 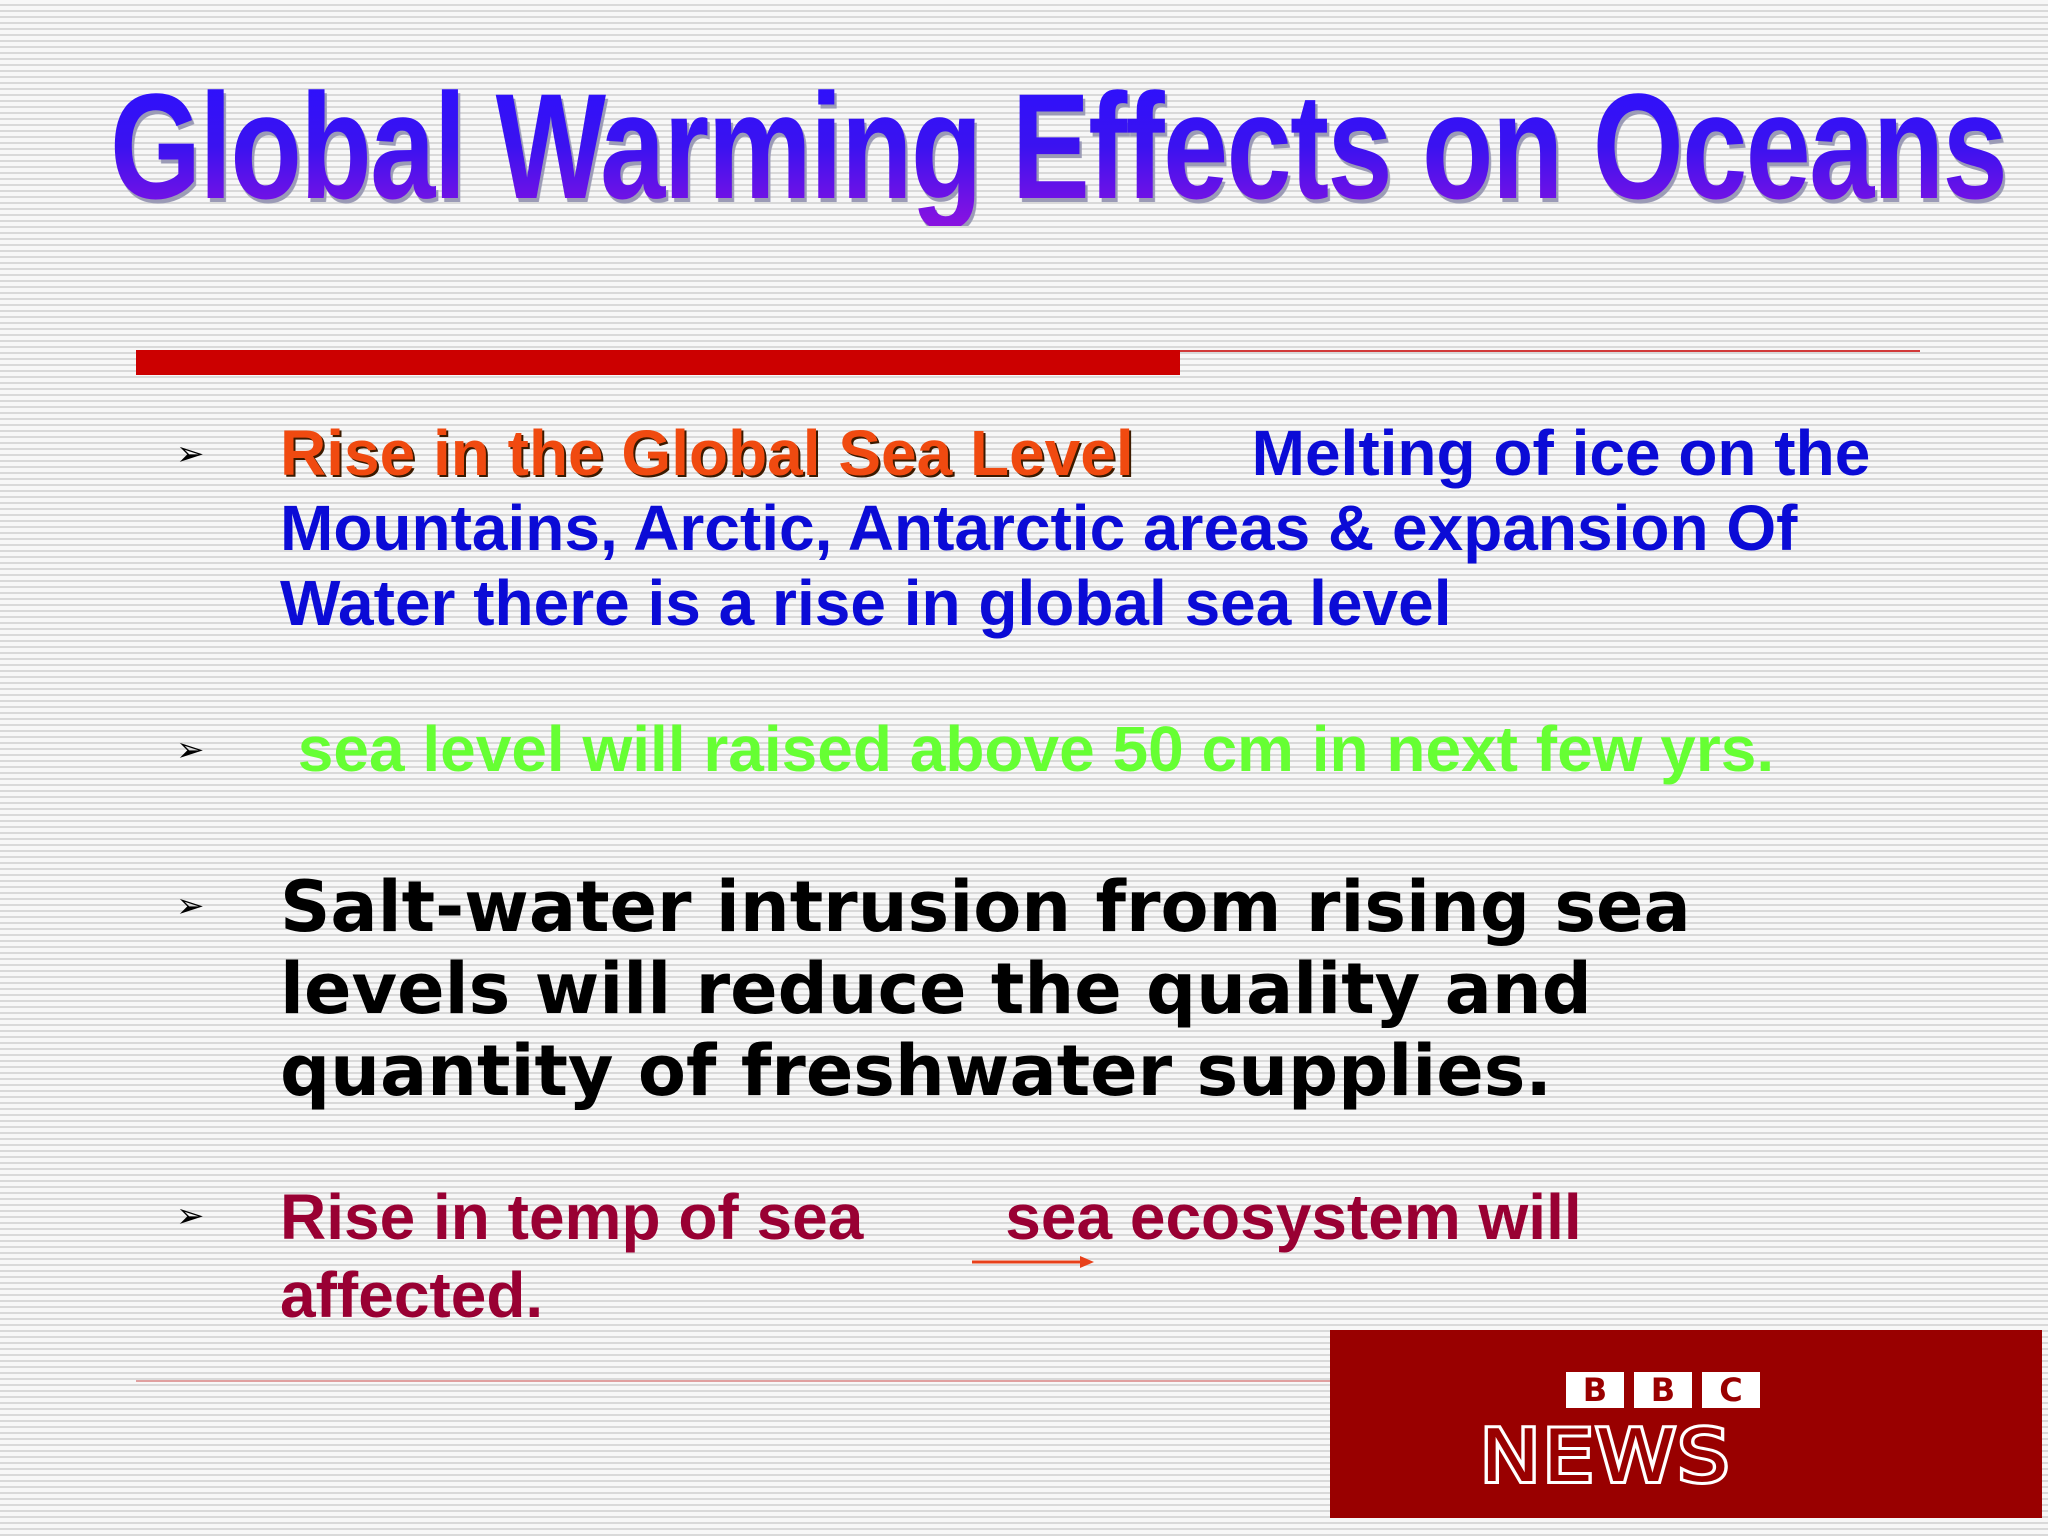 I want to click on bullet-effect: sea ecosystem will, so click(x=1293, y=1217).